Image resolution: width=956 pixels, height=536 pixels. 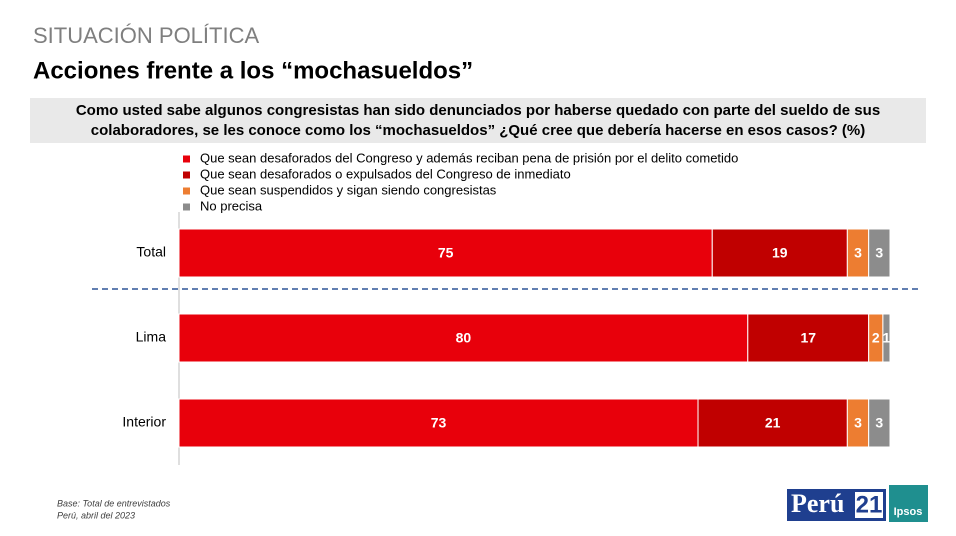 I want to click on brand-number: 21, so click(x=869, y=504).